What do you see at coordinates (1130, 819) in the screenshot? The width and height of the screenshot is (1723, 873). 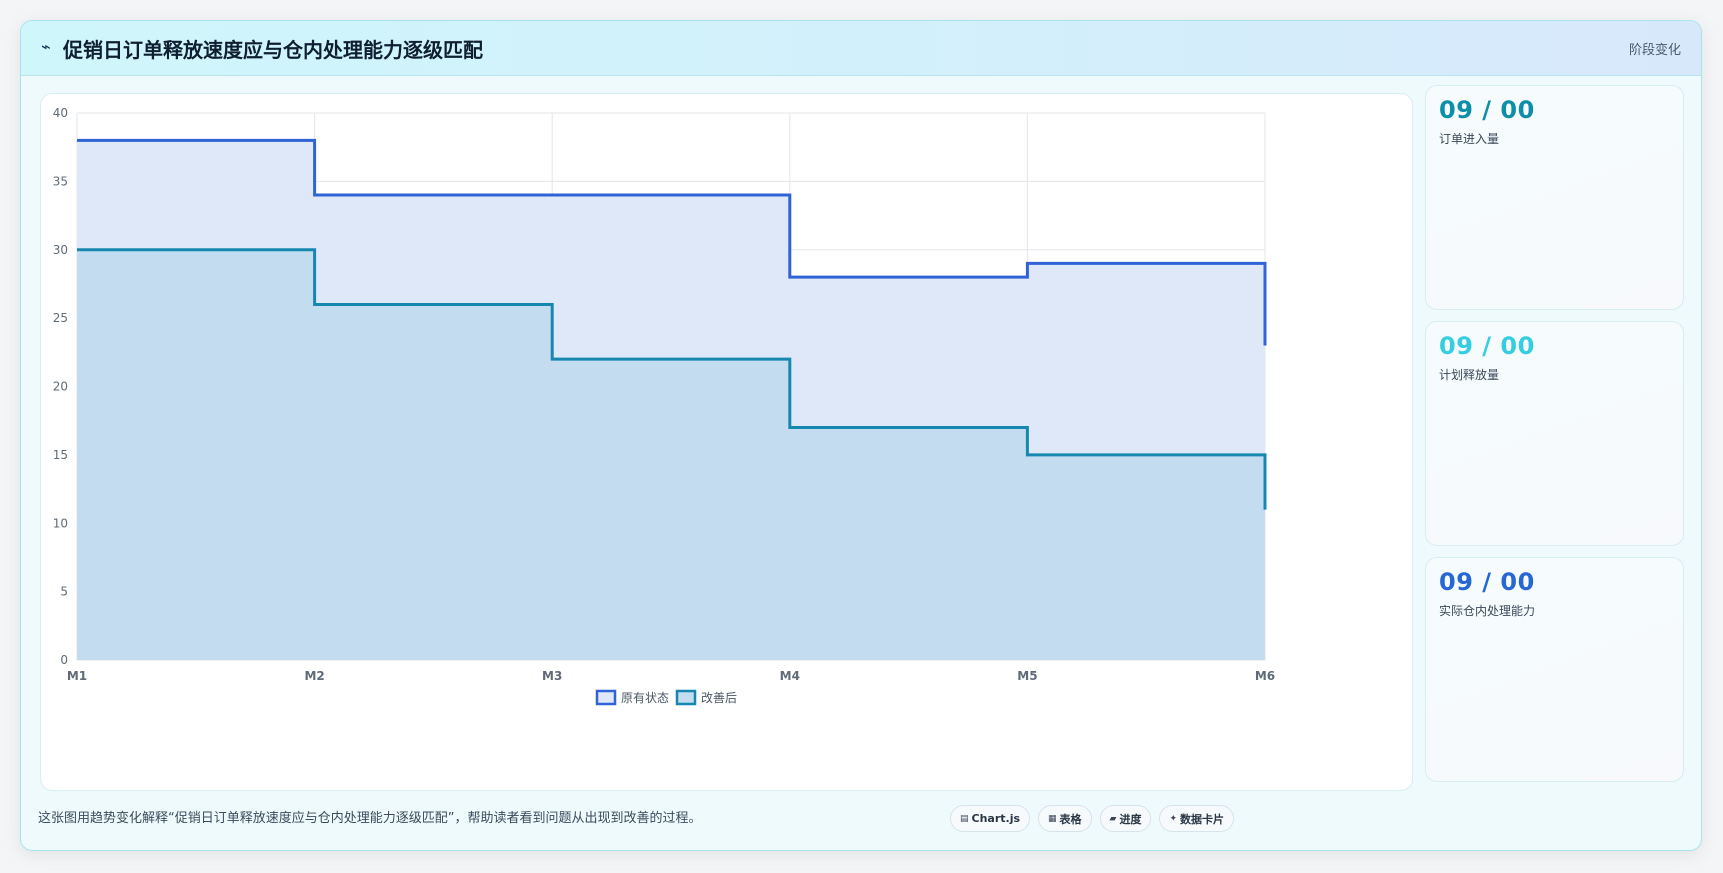 I see `chip-label: 进度` at bounding box center [1130, 819].